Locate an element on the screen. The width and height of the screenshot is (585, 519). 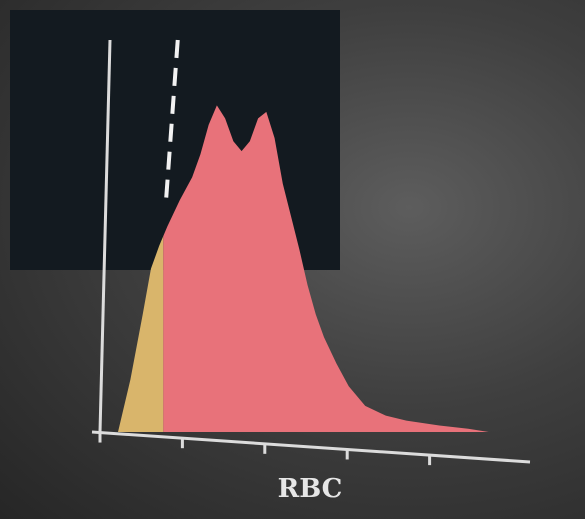
x-axis-title: RBC is located at coordinates (310, 489).